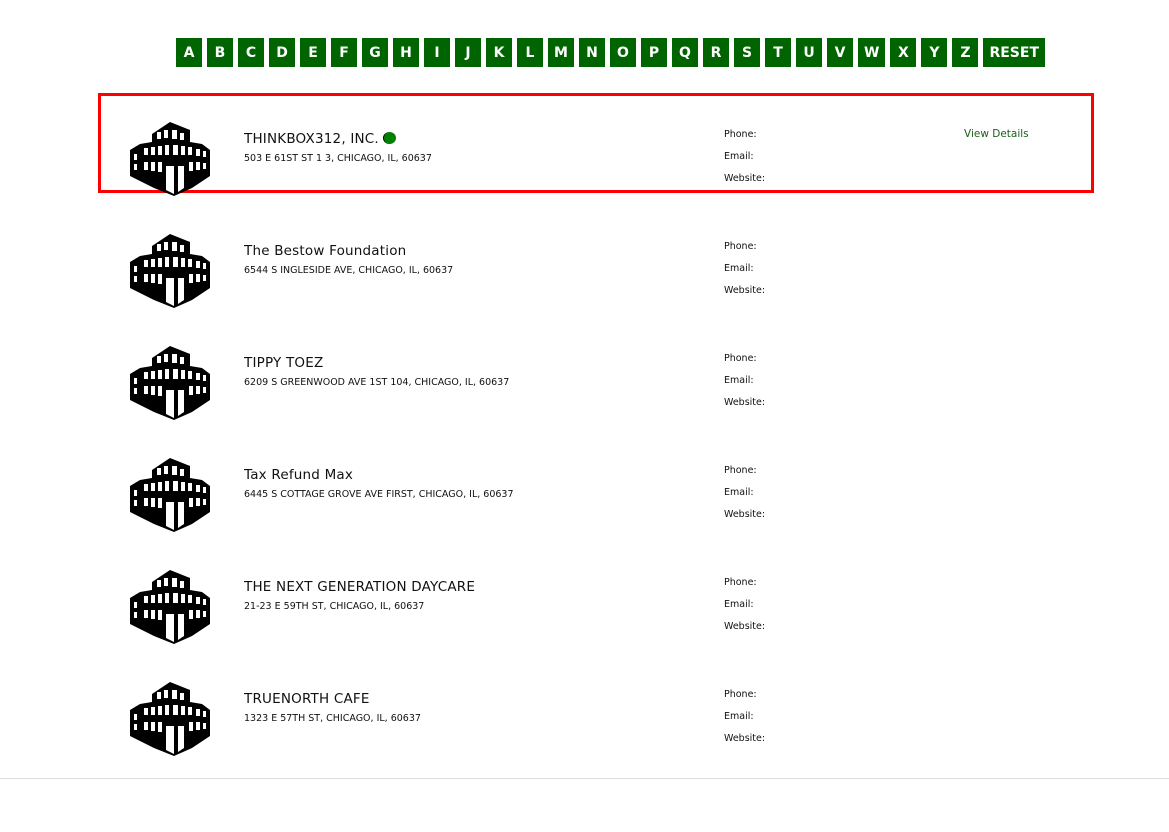 The image size is (1169, 832). What do you see at coordinates (389, 138) in the screenshot?
I see `cursor-marker-icon` at bounding box center [389, 138].